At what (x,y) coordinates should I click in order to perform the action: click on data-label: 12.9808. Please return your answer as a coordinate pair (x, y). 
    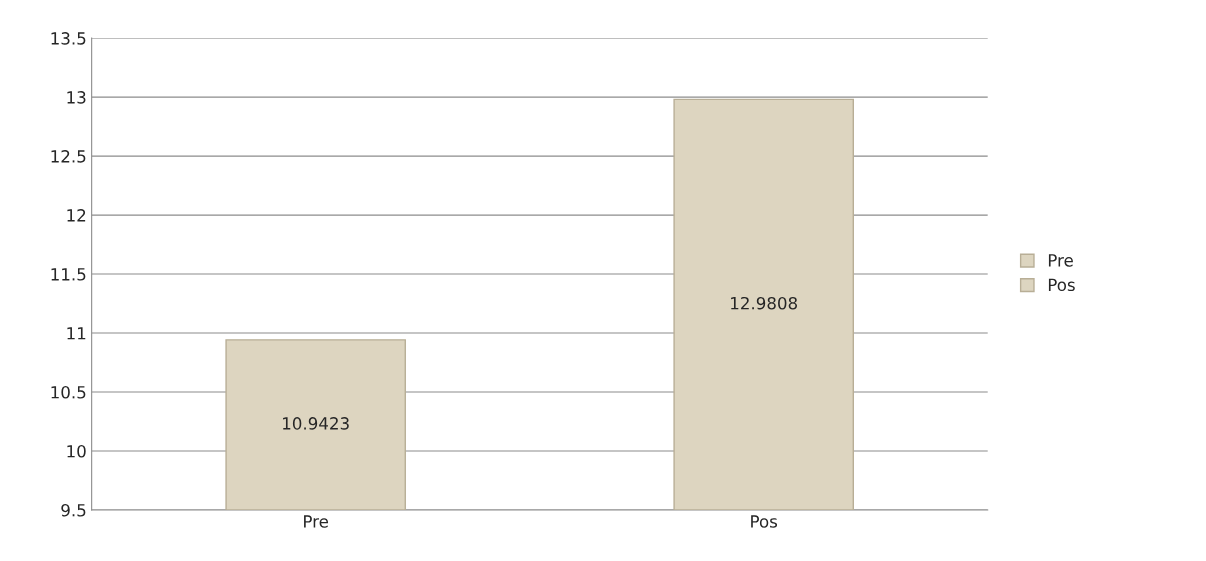
    Looking at the image, I should click on (764, 303).